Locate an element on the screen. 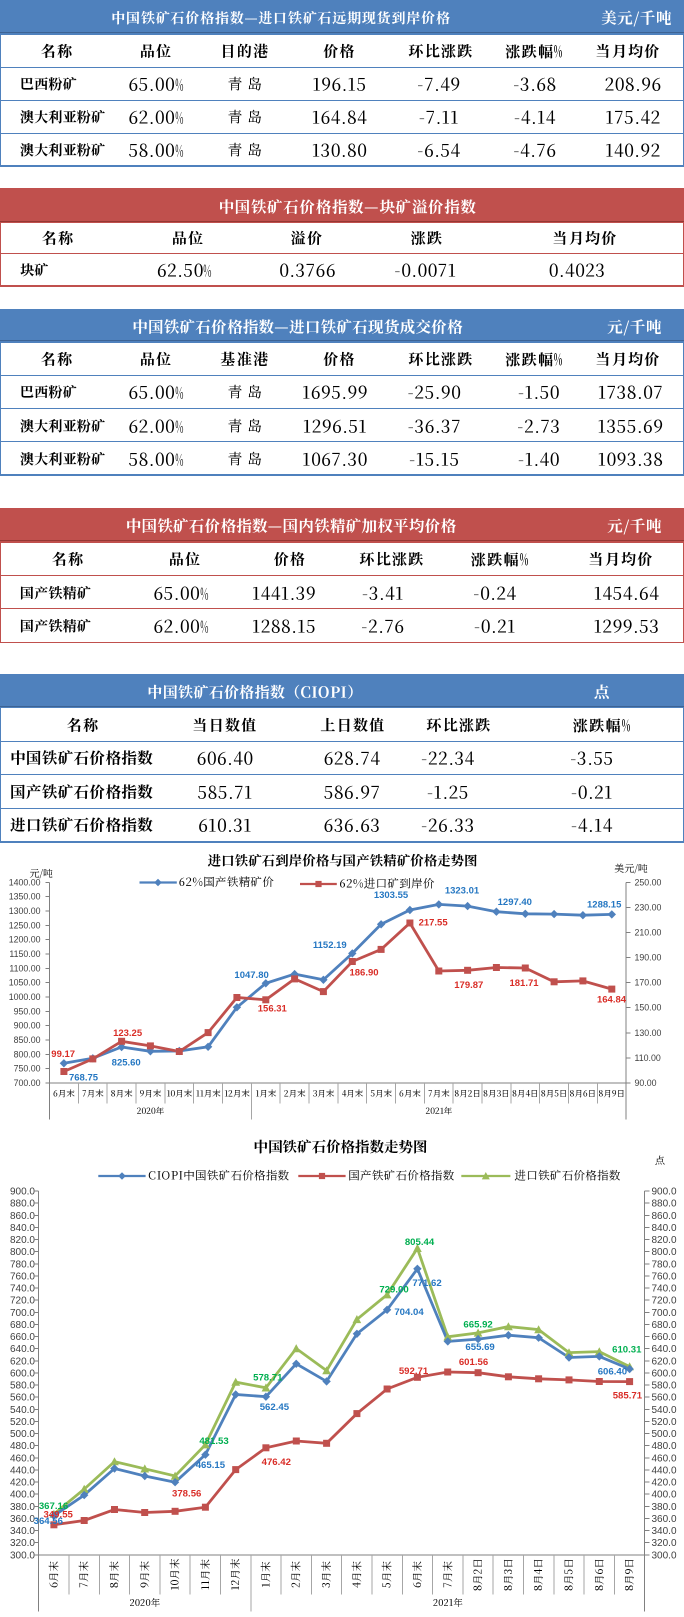 The image size is (684, 1617). svg-text: 9月末 is located at coordinates (151, 1094).